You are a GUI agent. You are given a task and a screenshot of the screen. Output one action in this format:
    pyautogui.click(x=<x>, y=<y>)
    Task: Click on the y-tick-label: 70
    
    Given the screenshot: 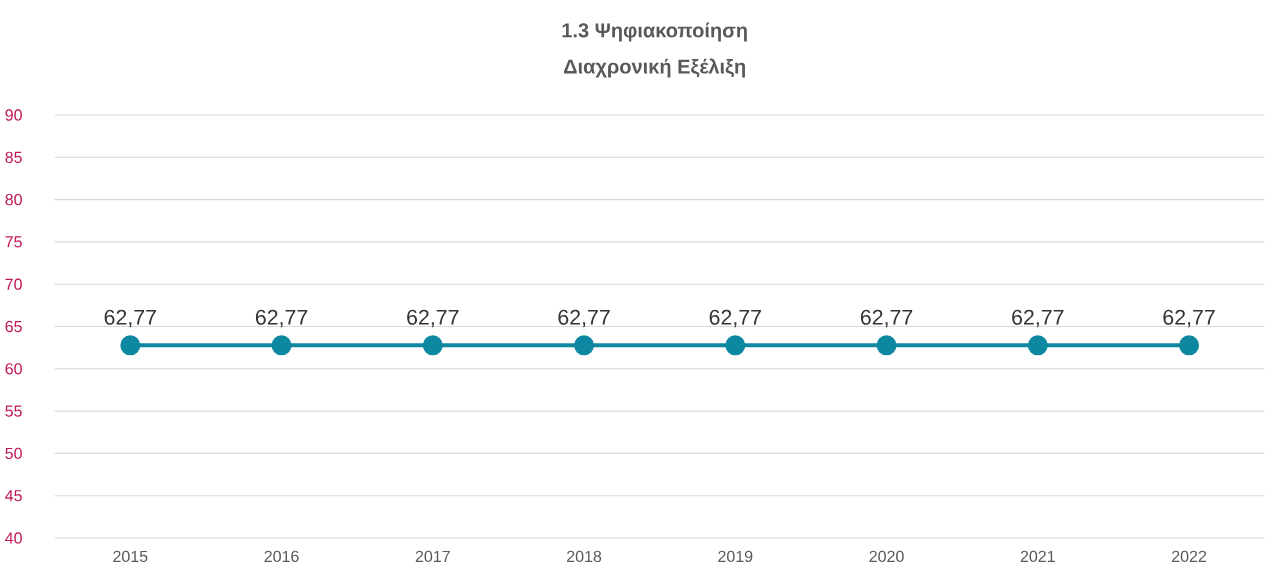 What is the action you would take?
    pyautogui.click(x=13, y=284)
    